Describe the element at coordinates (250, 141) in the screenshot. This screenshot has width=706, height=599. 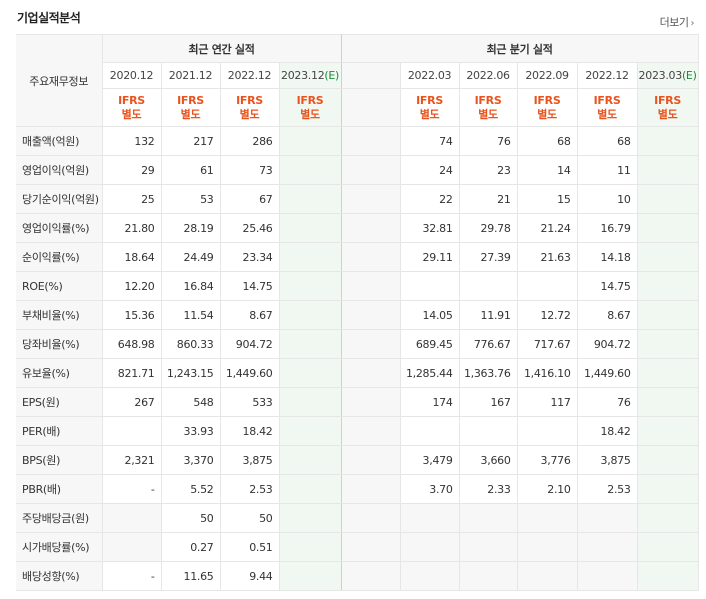
I see `annual-value-cell: 286` at that location.